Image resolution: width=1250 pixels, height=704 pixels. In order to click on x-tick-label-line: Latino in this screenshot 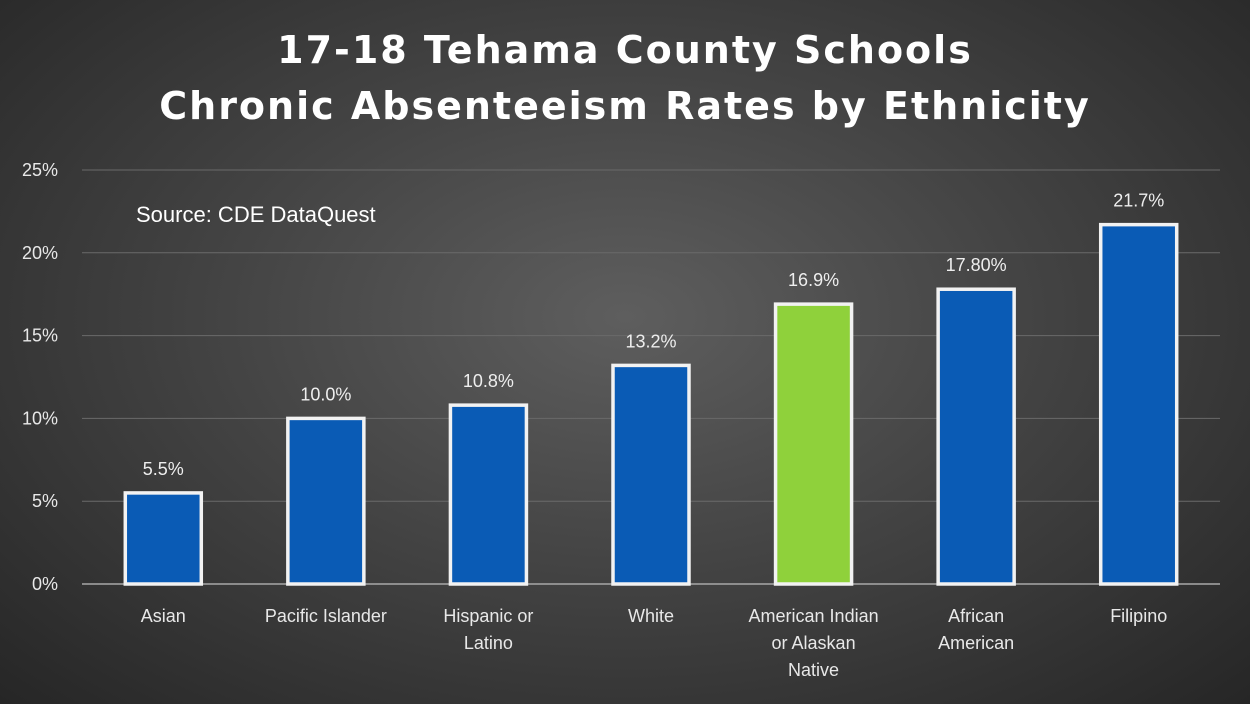, I will do `click(488, 643)`.